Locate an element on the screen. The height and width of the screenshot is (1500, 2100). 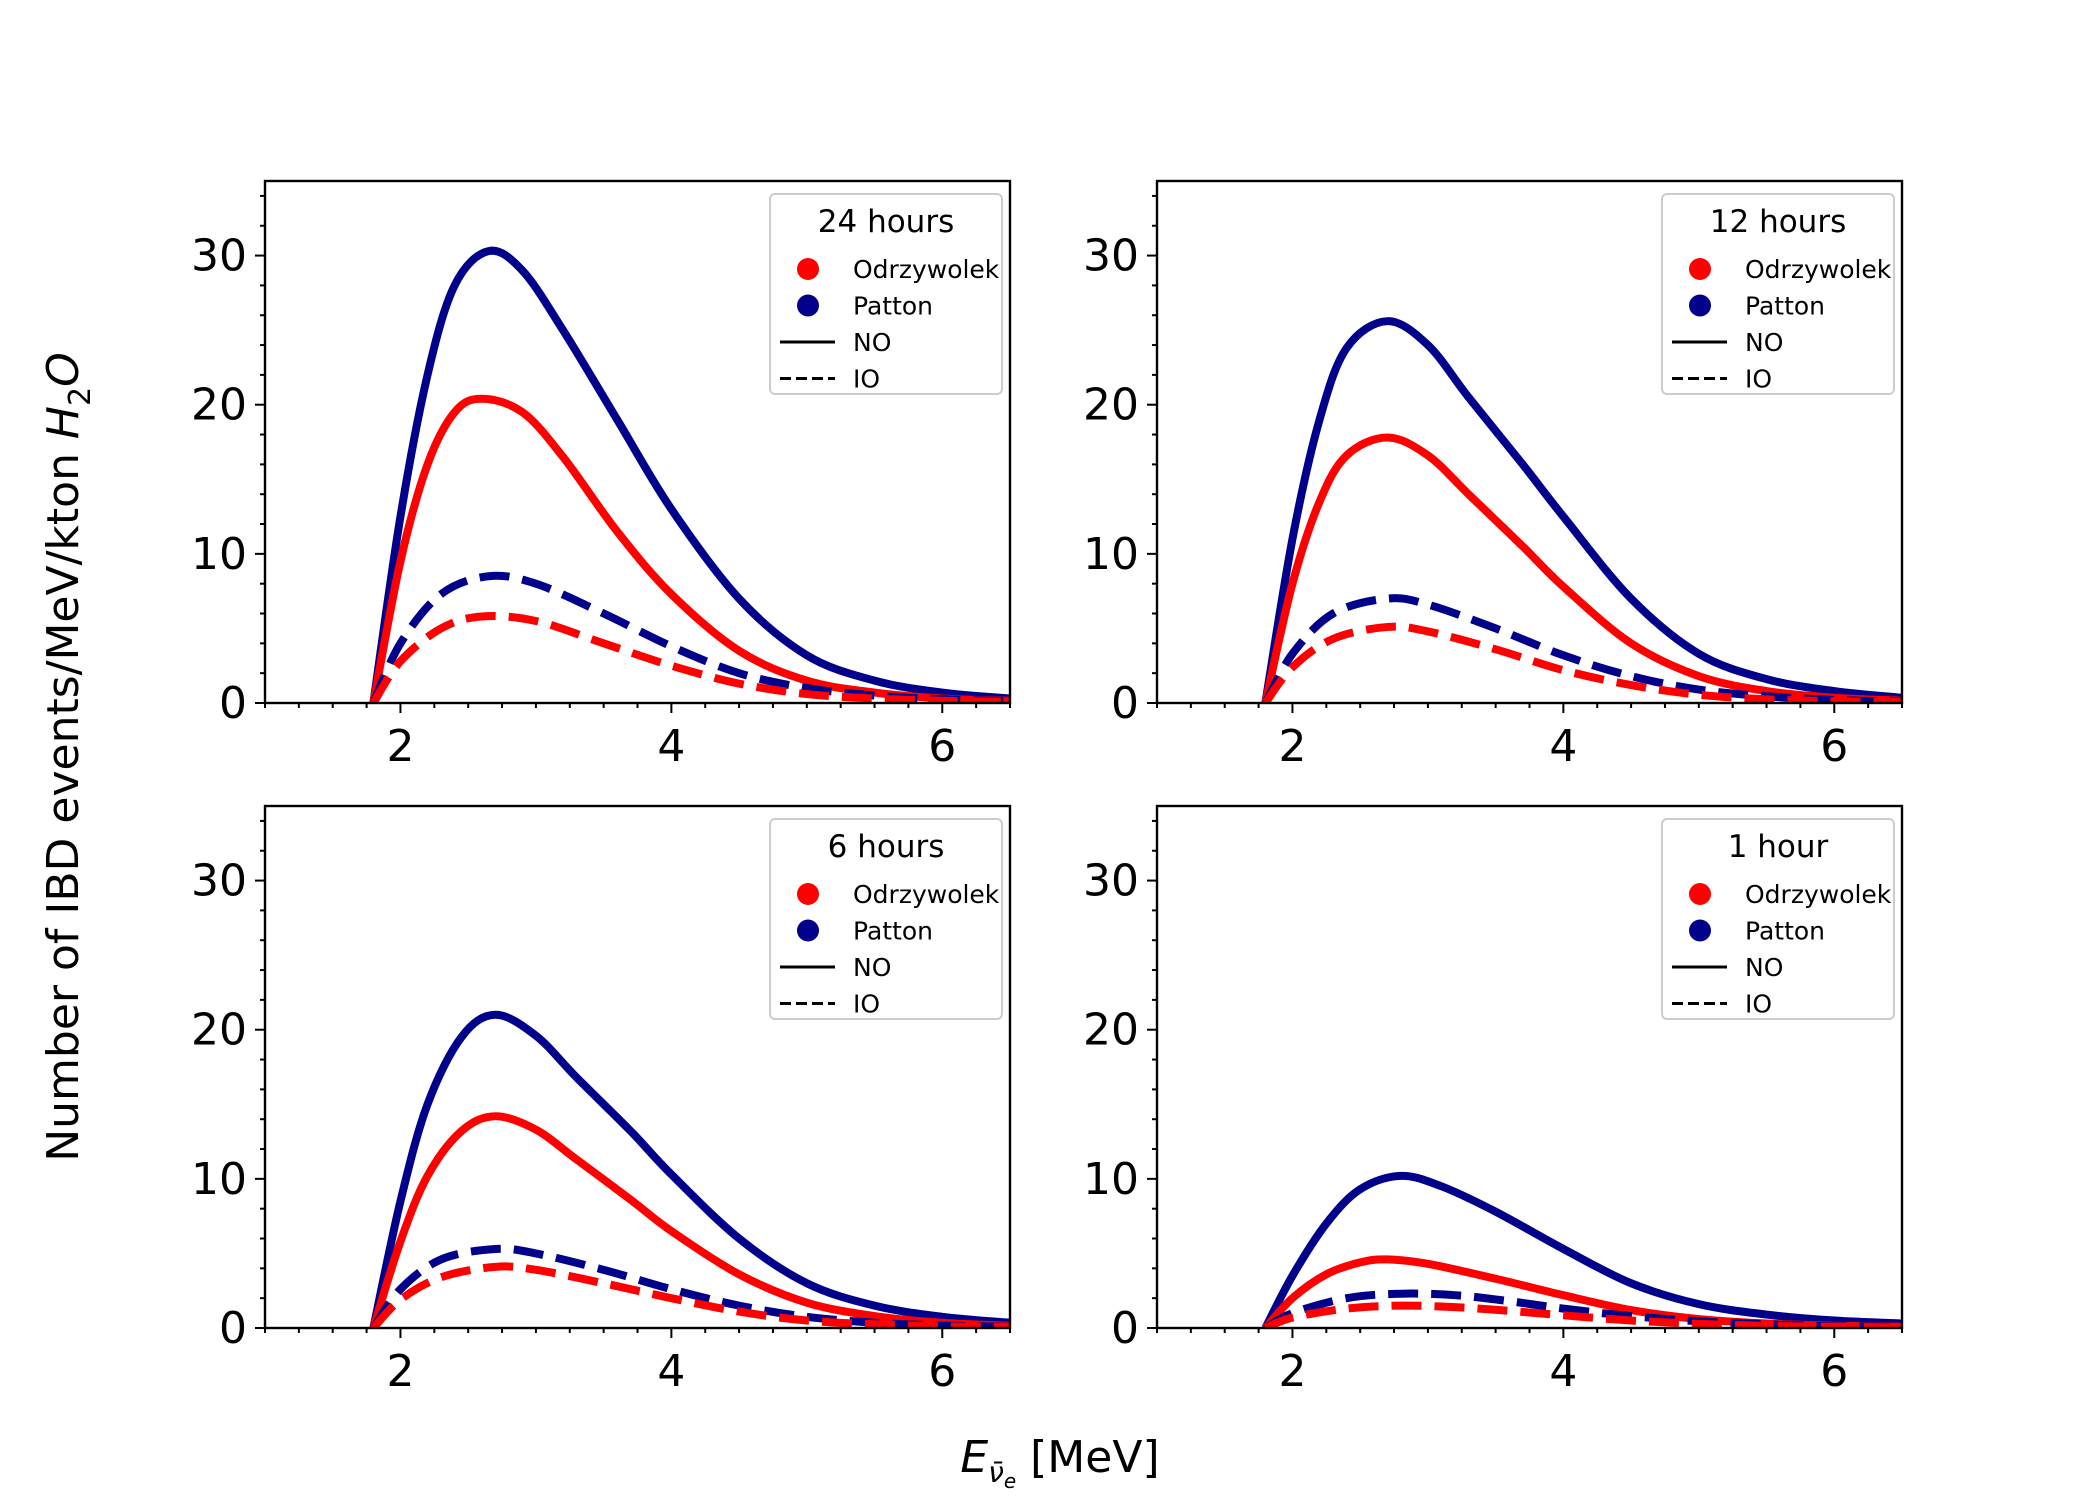
legend-title: 12 hours is located at coordinates (1778, 222).